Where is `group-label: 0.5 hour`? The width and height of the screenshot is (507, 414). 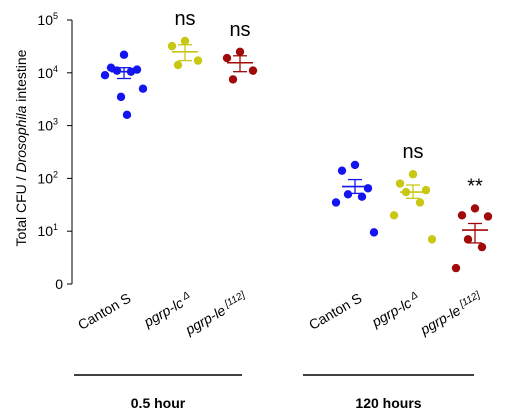 group-label: 0.5 hour is located at coordinates (158, 403).